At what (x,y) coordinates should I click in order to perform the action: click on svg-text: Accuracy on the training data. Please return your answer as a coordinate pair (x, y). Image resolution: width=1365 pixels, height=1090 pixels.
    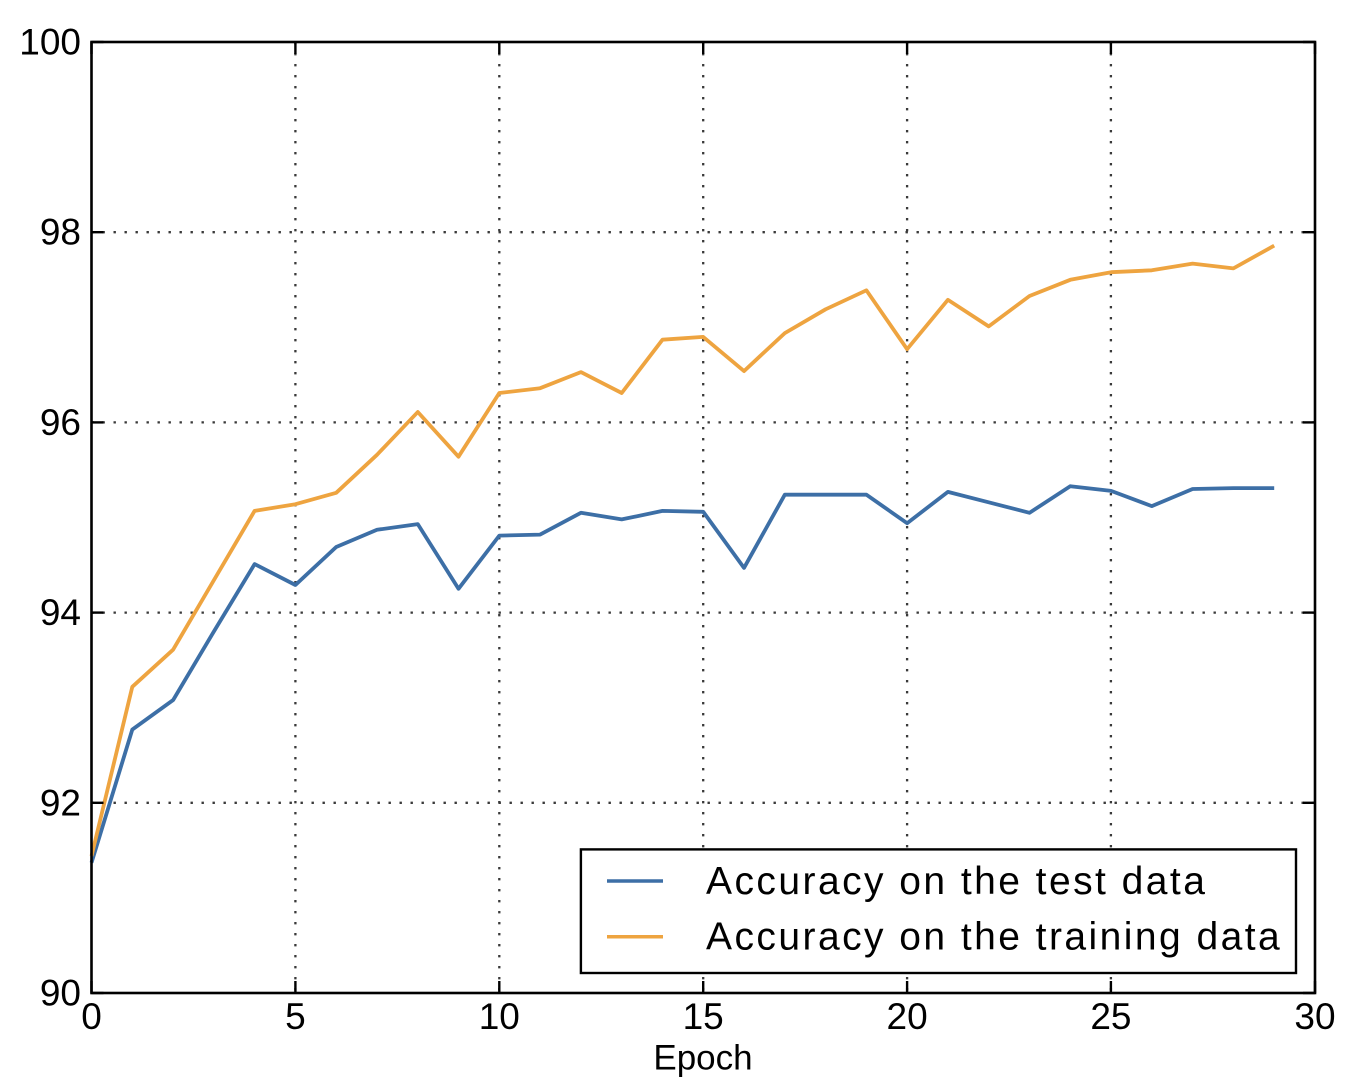
    Looking at the image, I should click on (994, 937).